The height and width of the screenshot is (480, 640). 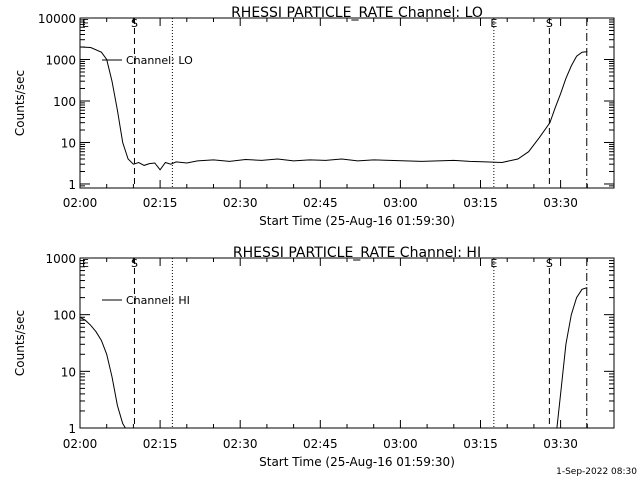 What do you see at coordinates (60, 259) in the screenshot?
I see `p2-y-tick-label: 1000` at bounding box center [60, 259].